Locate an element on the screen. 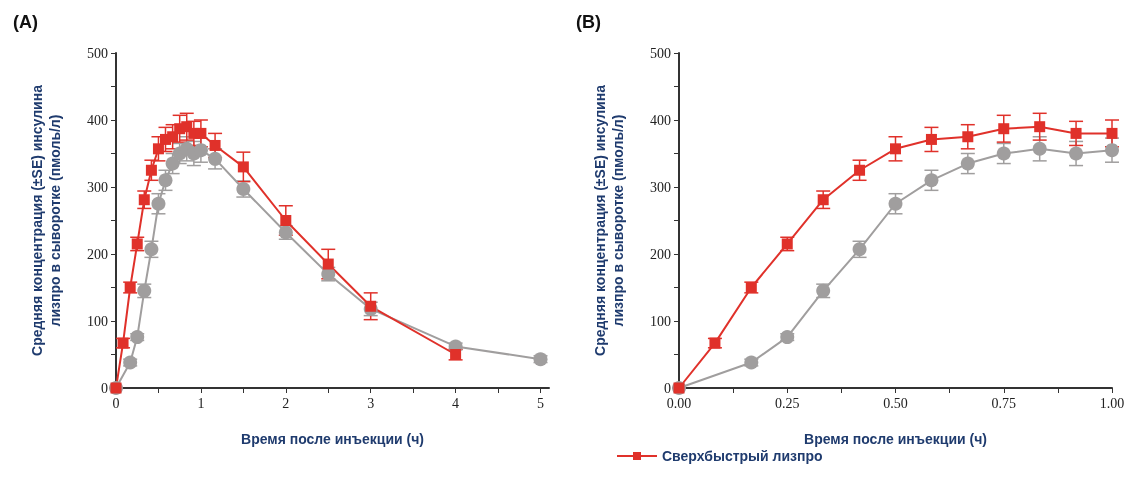 This screenshot has height=477, width=1142. chart-title: (B) is located at coordinates (588, 22).